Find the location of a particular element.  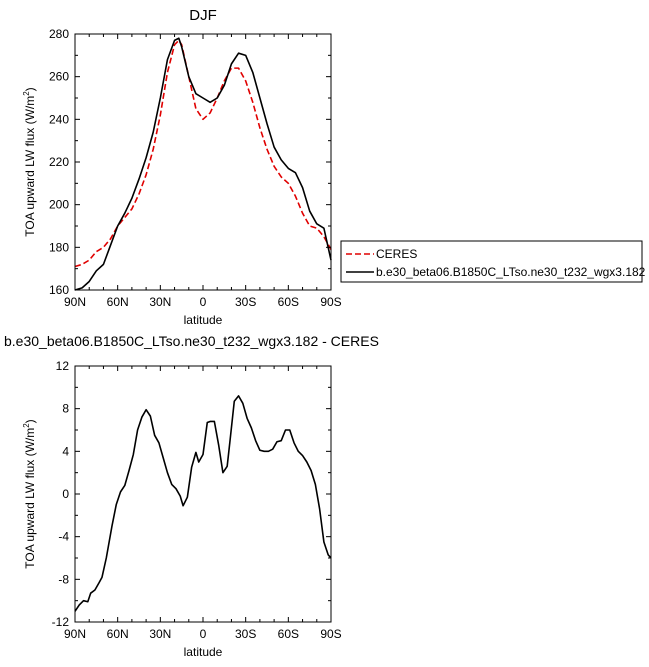

chart-title: DJF is located at coordinates (203, 15).